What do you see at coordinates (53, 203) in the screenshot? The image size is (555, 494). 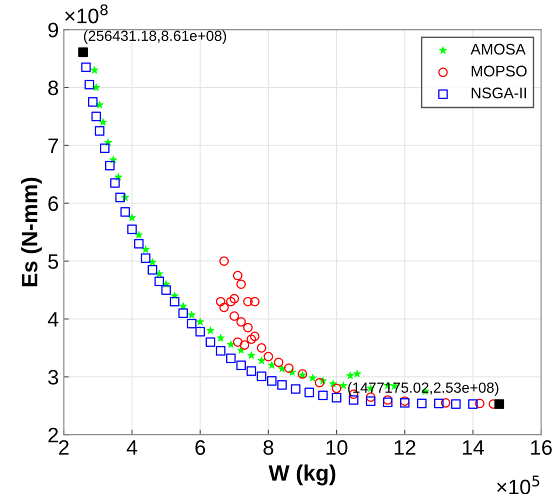 I see `y-tick-label: 6` at bounding box center [53, 203].